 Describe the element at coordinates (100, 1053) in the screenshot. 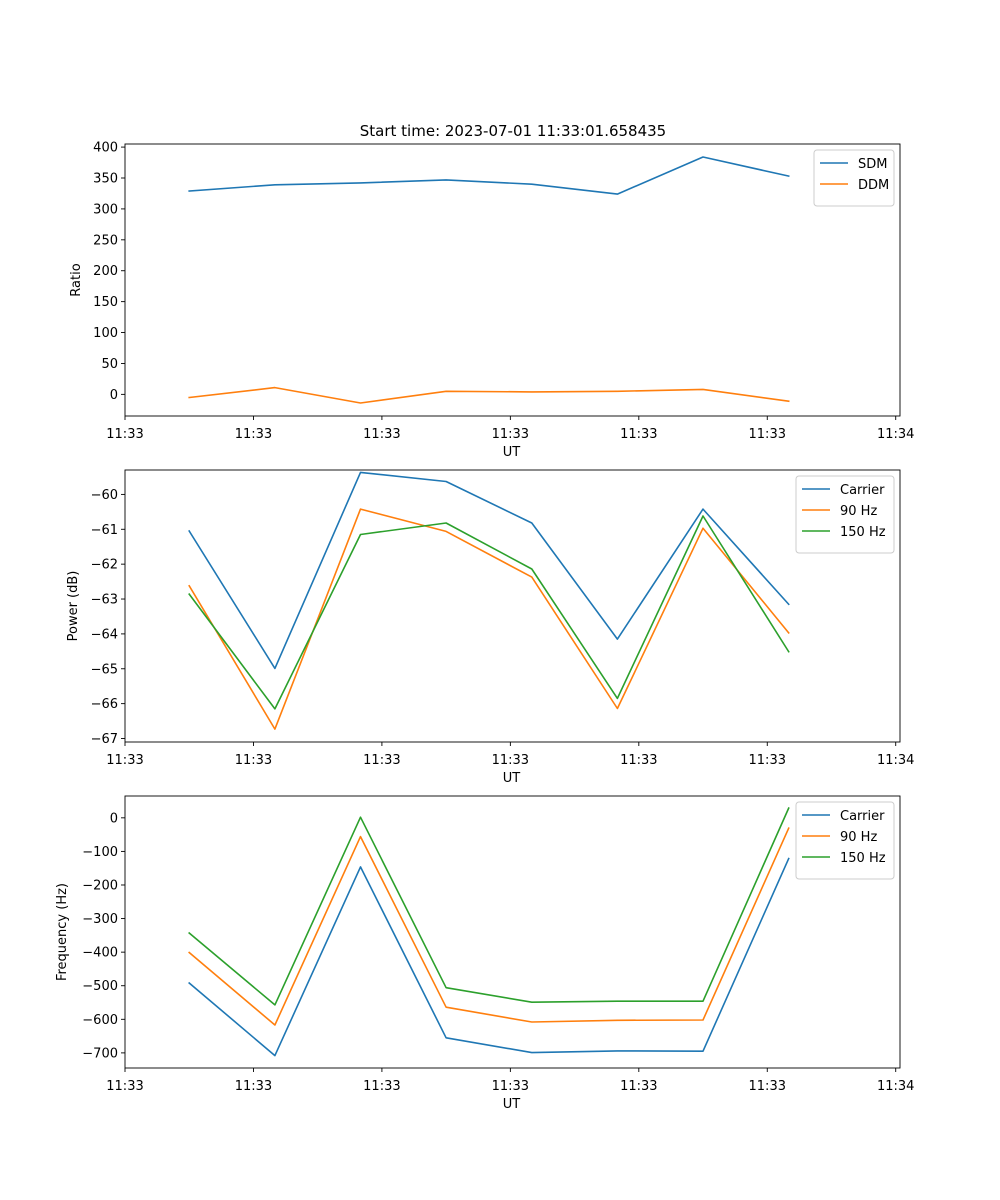

I see `y-tick-label: −700` at that location.